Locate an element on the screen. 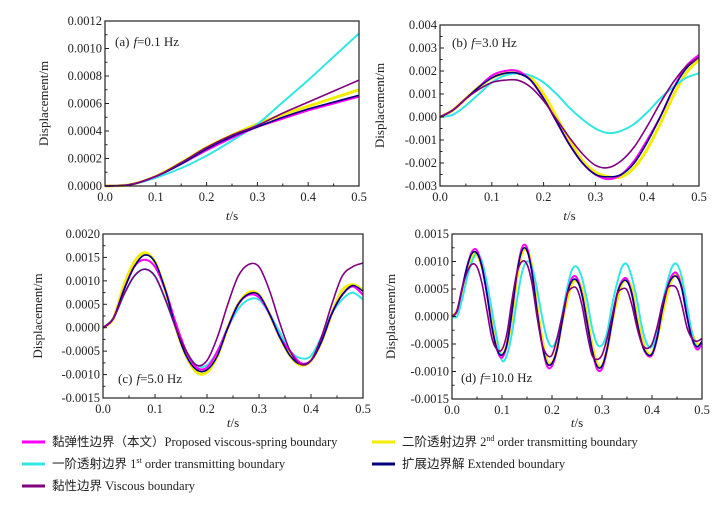 The height and width of the screenshot is (509, 728). legend-item-second: 二阶透射边界 2nd order transmitting boundary is located at coordinates (505, 441).